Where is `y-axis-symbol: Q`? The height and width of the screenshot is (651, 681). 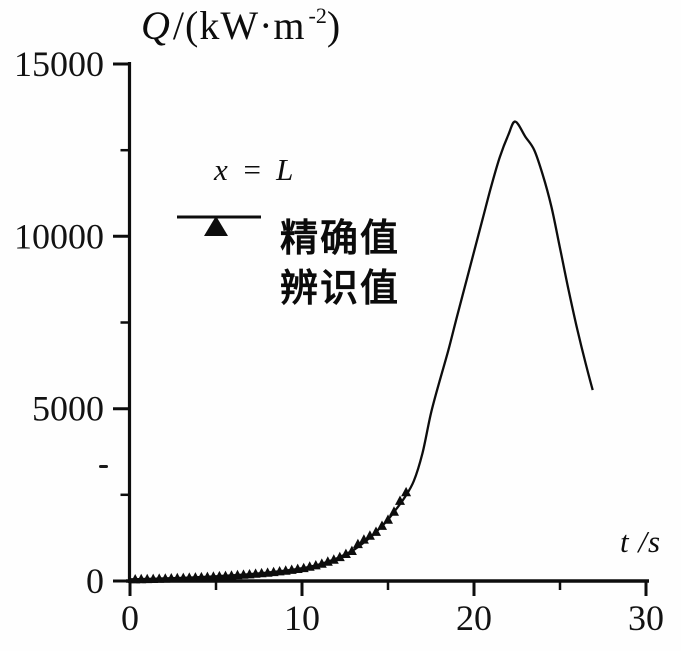 y-axis-symbol: Q is located at coordinates (156, 25).